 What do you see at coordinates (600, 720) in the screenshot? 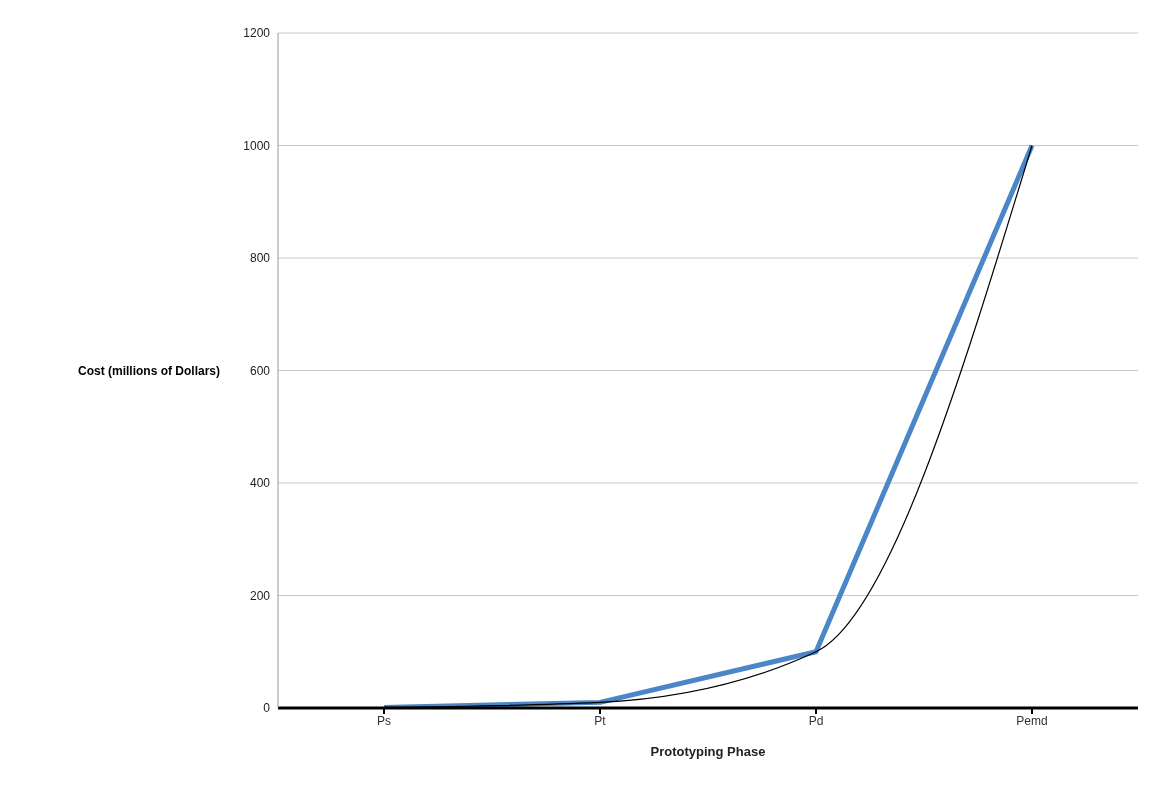
I see `x-tick-label: Pt` at bounding box center [600, 720].